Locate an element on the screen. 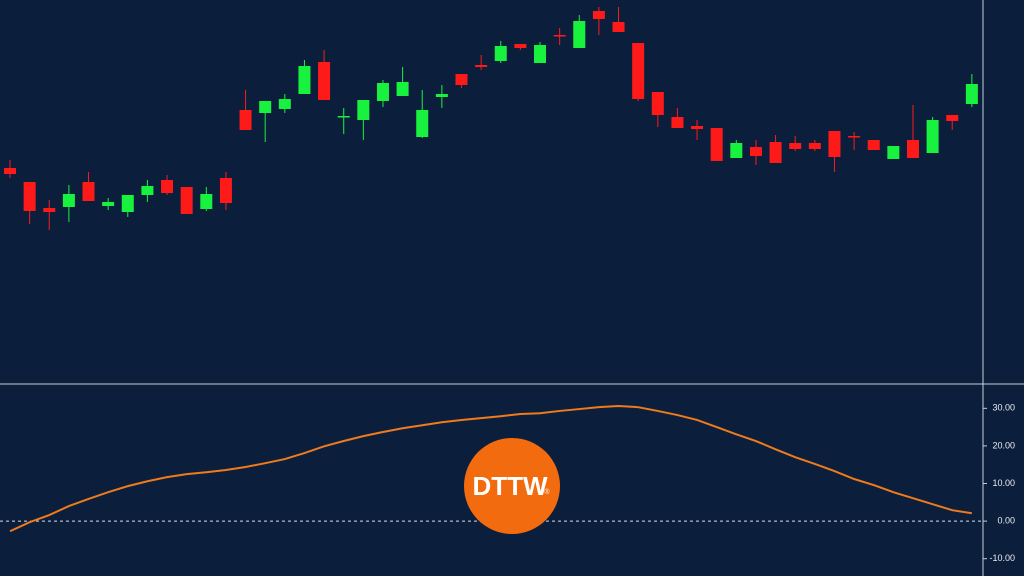 The image size is (1024, 576). y-tick-label: -10.00 is located at coordinates (1002, 558).